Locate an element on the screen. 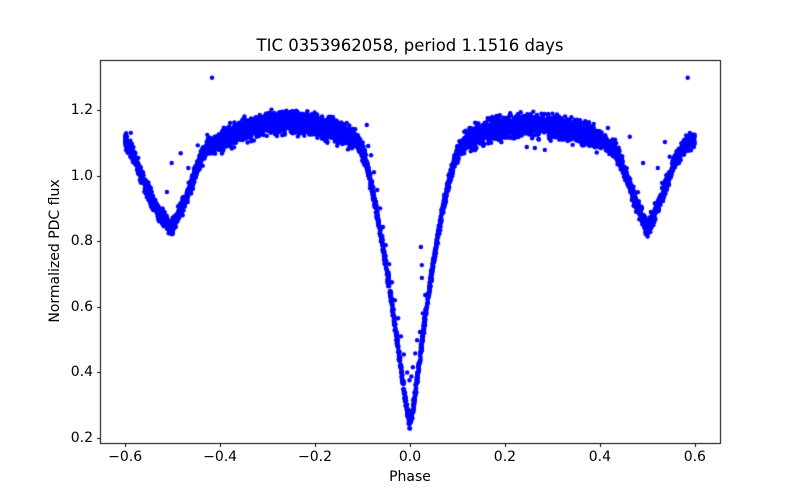 This screenshot has width=800, height=500. y-tick-label: 0.8 is located at coordinates (81, 241).